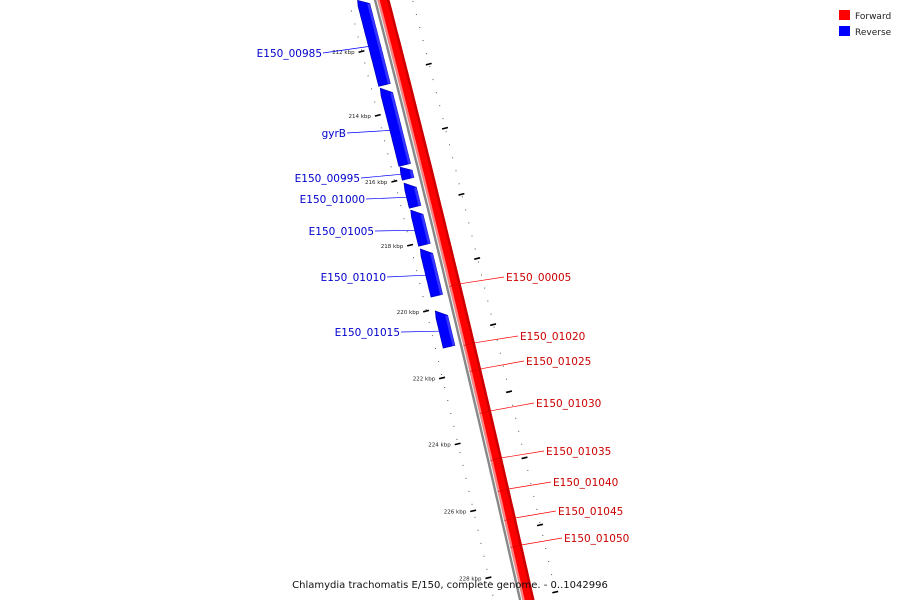 This screenshot has width=900, height=600. Describe the element at coordinates (353, 278) in the screenshot. I see `reverse-gene-label: E150_01010` at that location.